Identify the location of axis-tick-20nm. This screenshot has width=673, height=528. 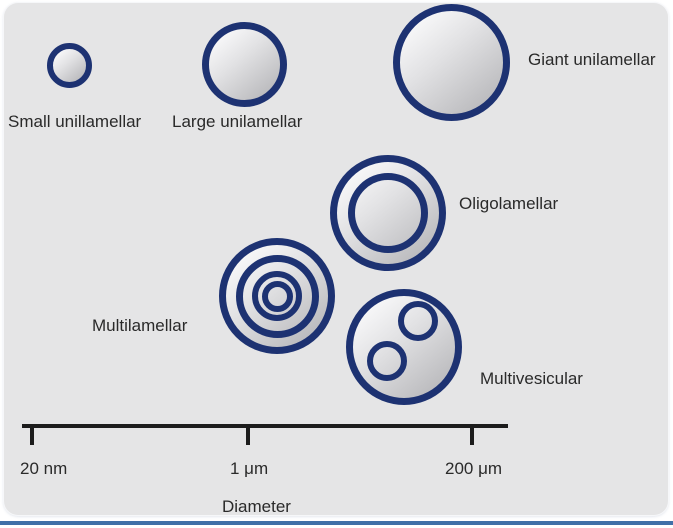
(32, 434).